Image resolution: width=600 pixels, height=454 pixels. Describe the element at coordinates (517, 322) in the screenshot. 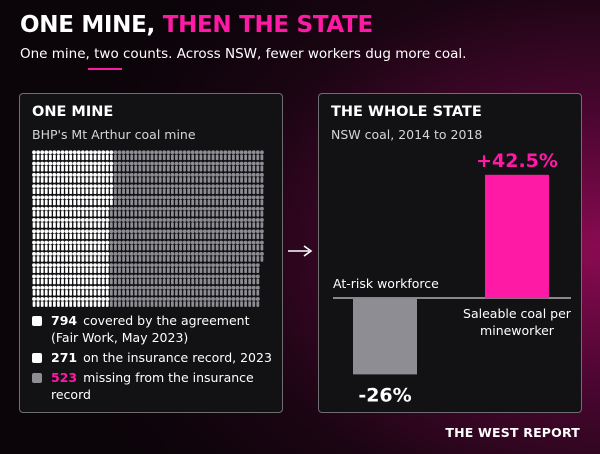

I see `category-label: Saleable coal per mineworker` at that location.